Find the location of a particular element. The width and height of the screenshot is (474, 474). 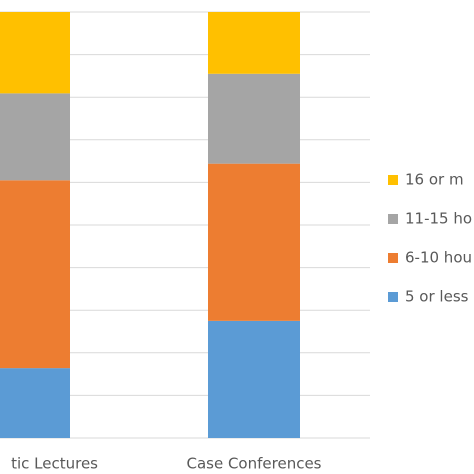

legend-label: 6-10 hou is located at coordinates (438, 258).